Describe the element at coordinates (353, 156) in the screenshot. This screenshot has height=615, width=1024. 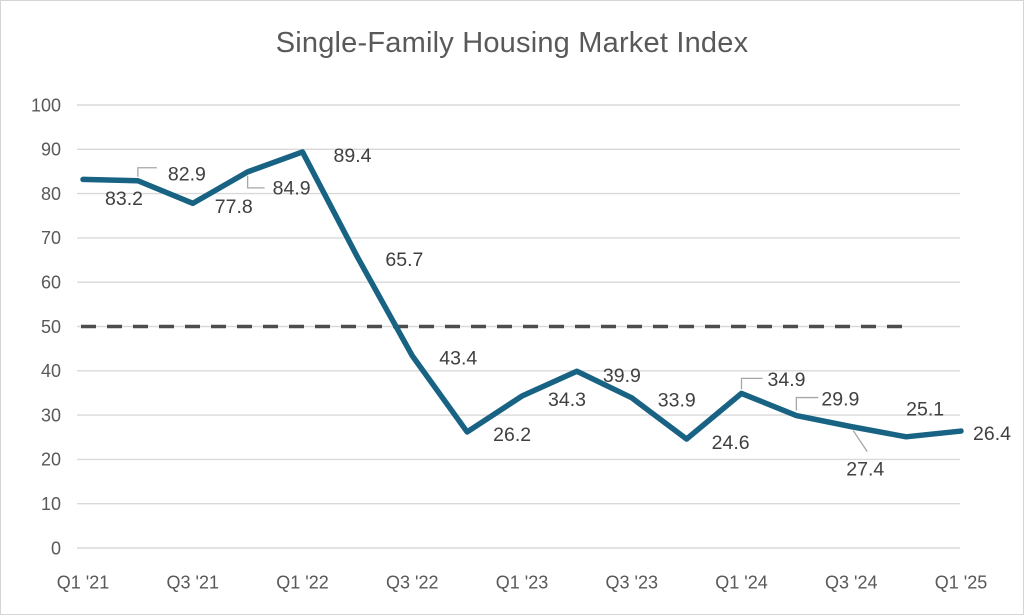
I see `data-point-label: 89.4` at that location.